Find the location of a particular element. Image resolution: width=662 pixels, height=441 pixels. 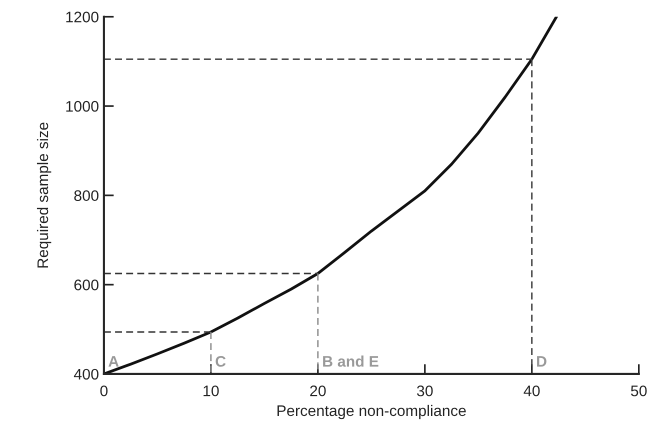

y-tick-label: 600 is located at coordinates (86, 285).